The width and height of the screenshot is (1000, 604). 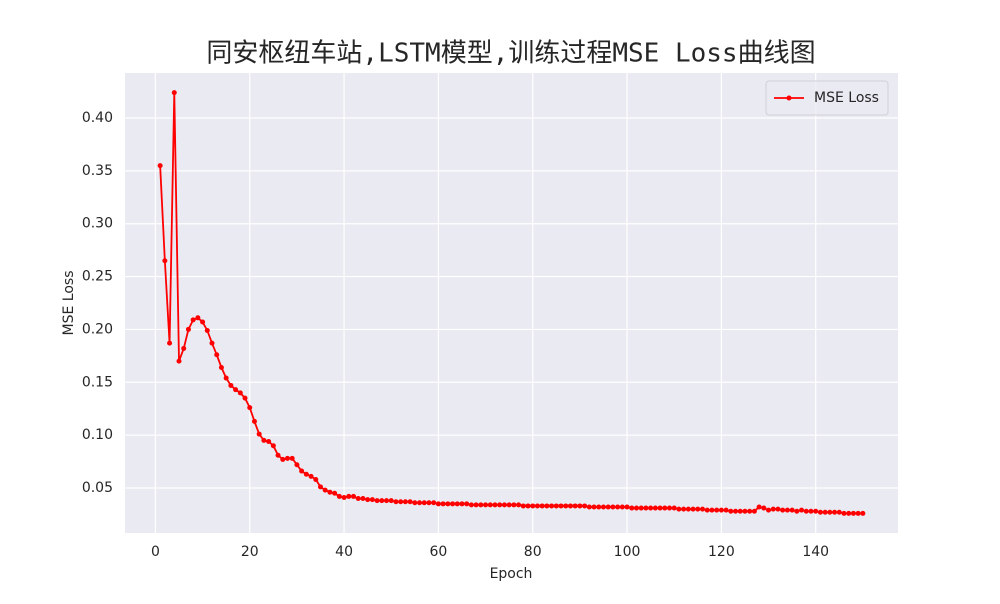 What do you see at coordinates (789, 98) in the screenshot?
I see `legend-marker` at bounding box center [789, 98].